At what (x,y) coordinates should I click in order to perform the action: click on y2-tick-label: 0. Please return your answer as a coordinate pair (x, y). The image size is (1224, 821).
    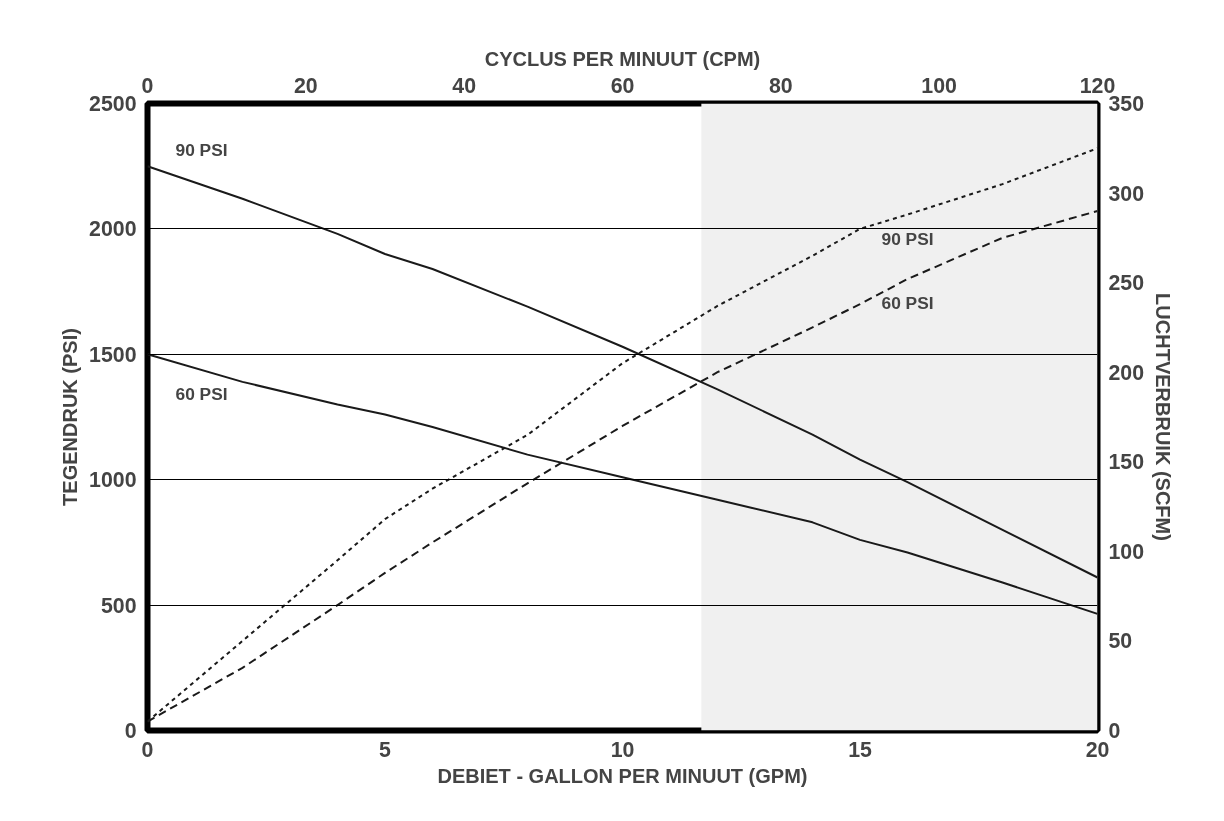
    Looking at the image, I should click on (1114, 731).